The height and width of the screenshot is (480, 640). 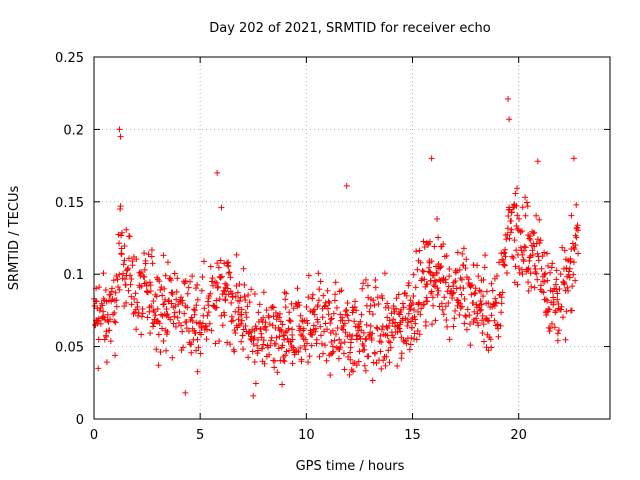 What do you see at coordinates (94, 435) in the screenshot?
I see `x-tick-label: 0` at bounding box center [94, 435].